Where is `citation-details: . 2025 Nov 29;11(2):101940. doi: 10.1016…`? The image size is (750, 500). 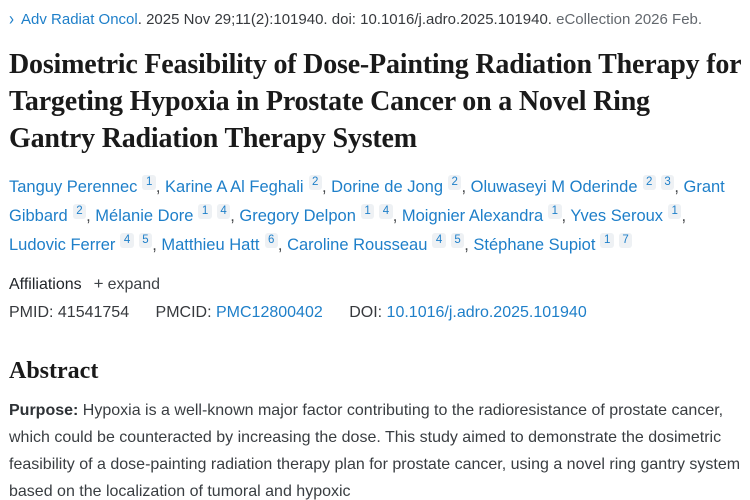 citation-details: . 2025 Nov 29;11(2):101940. doi: 10.1016… is located at coordinates (344, 19).